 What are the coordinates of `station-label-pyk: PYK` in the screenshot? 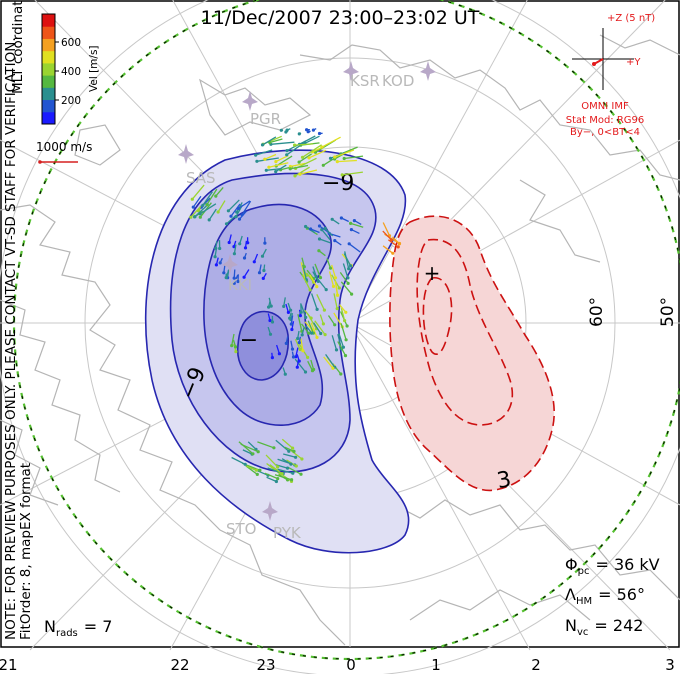 It's located at (287, 533).